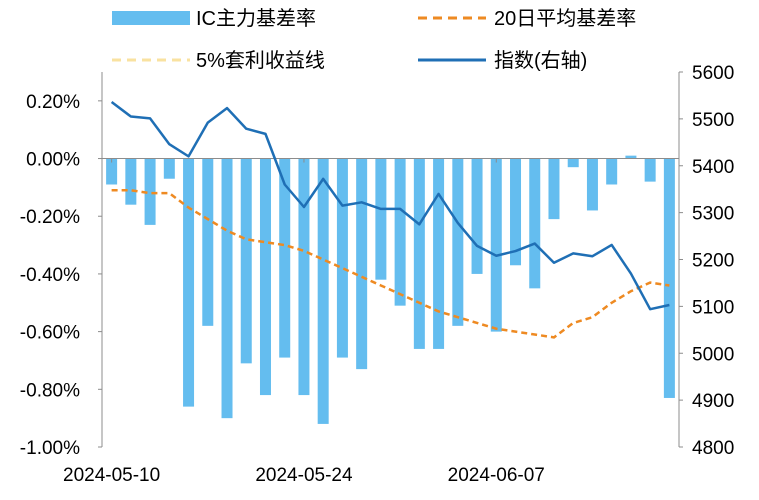 This screenshot has width=759, height=500. Describe the element at coordinates (111, 475) in the screenshot. I see `x-tick-label: 2024-05-10` at that location.